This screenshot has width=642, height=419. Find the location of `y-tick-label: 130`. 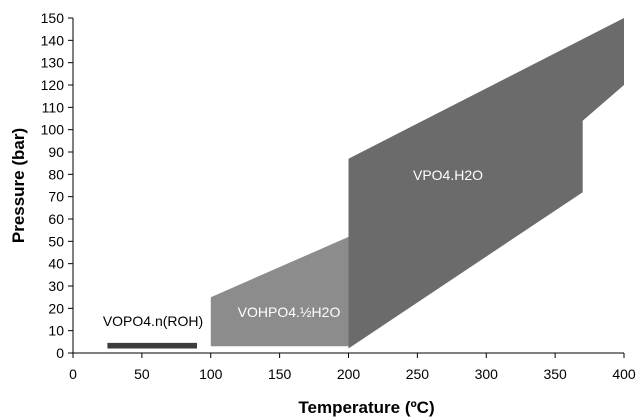

y-tick-label: 130 is located at coordinates (53, 63).